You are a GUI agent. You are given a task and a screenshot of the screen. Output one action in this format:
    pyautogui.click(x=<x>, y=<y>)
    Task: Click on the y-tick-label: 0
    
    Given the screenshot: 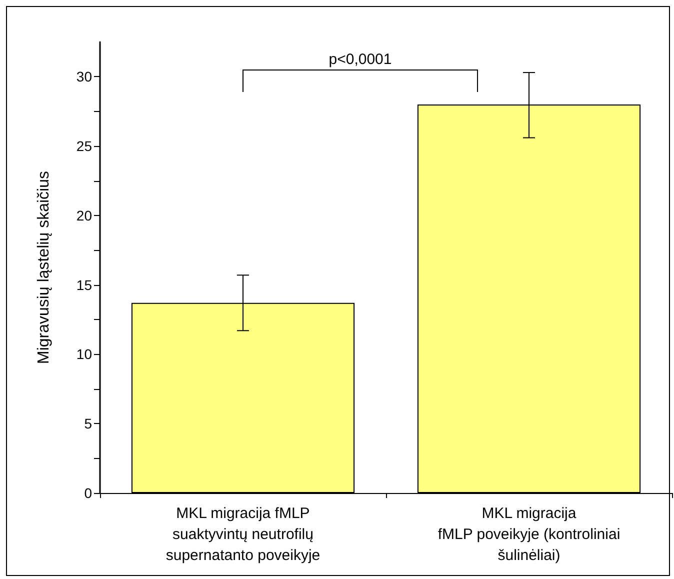 What is the action you would take?
    pyautogui.click(x=88, y=493)
    